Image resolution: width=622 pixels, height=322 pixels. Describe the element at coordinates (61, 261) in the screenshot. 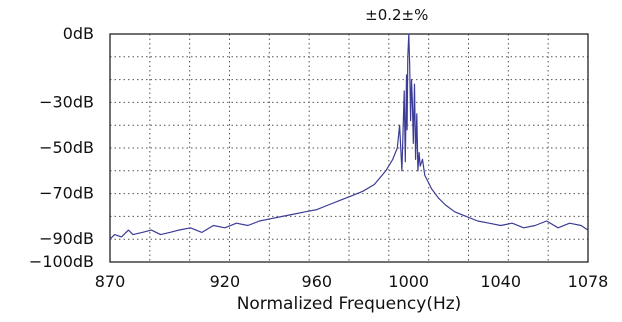

I see `y-tick-label: −100dB` at that location.